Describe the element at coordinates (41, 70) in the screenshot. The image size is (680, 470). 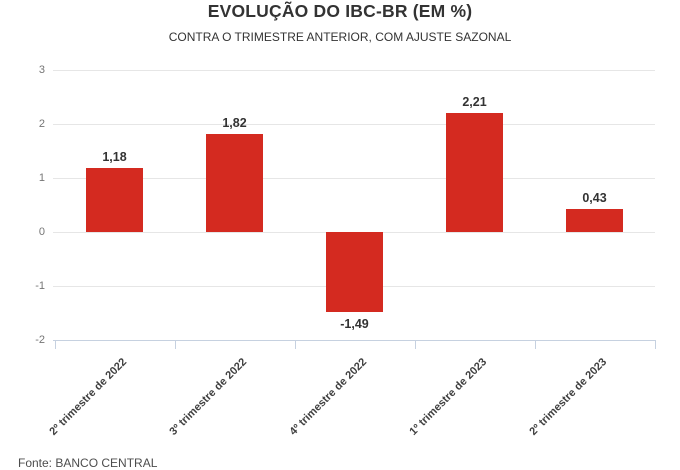
I see `y-tick-label: 3` at that location.